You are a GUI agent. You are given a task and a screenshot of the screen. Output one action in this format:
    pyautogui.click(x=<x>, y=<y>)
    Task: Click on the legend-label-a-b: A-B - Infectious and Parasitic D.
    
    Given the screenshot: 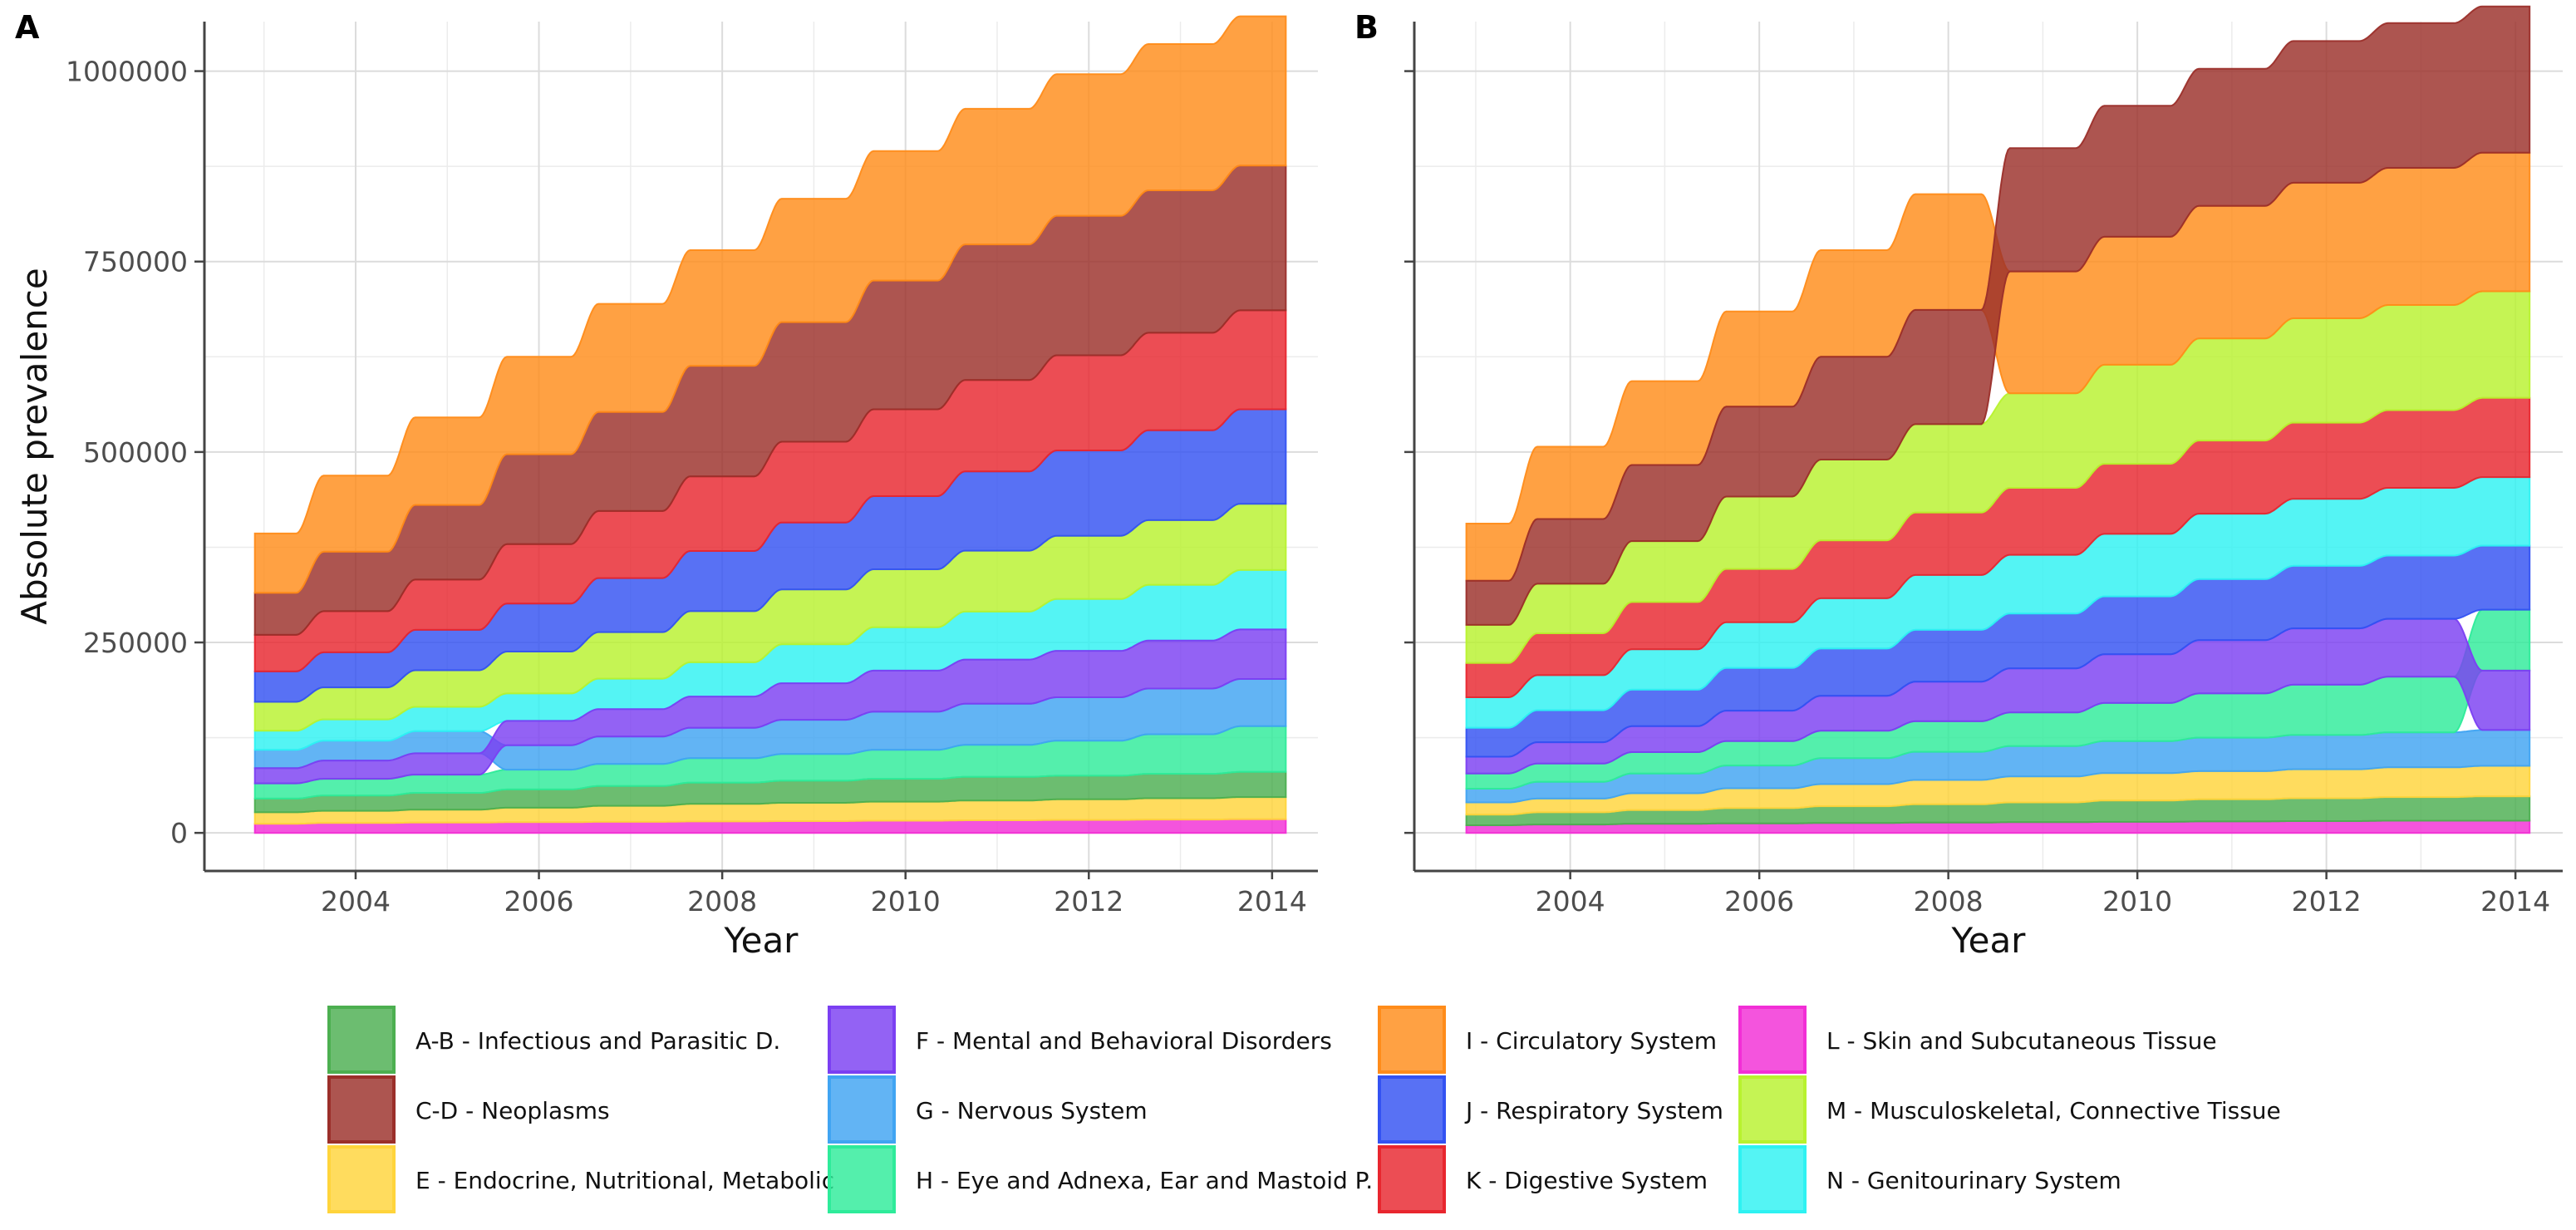 What is the action you would take?
    pyautogui.click(x=598, y=1041)
    